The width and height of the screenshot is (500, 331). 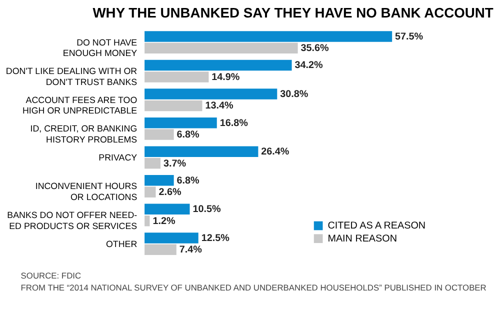 I want to click on data-label: 34.2%, so click(x=308, y=66).